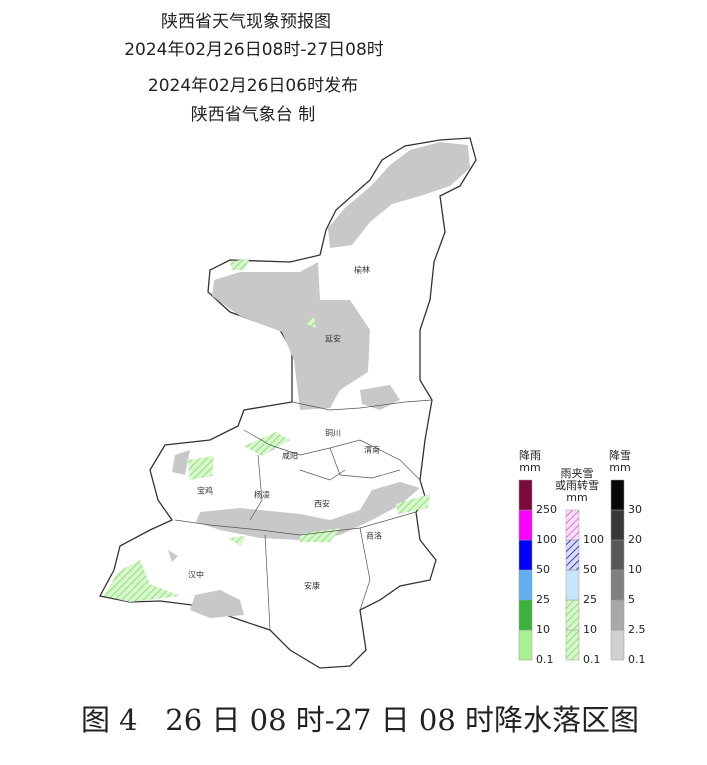  I want to click on city-label: 咸阳, so click(290, 456).